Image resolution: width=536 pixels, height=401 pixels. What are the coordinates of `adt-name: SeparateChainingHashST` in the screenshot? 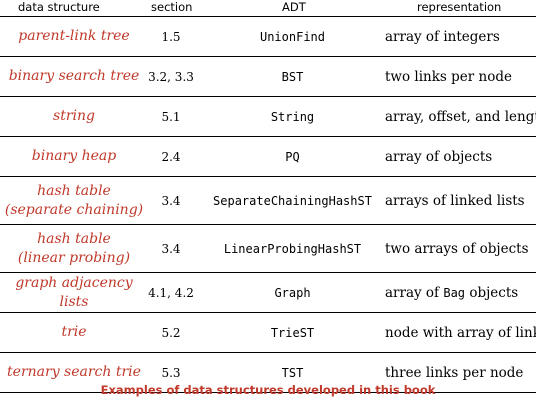 It's located at (292, 200).